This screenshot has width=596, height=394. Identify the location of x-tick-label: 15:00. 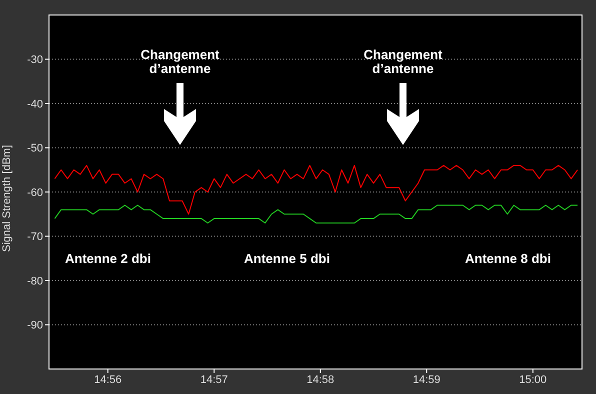
(533, 380).